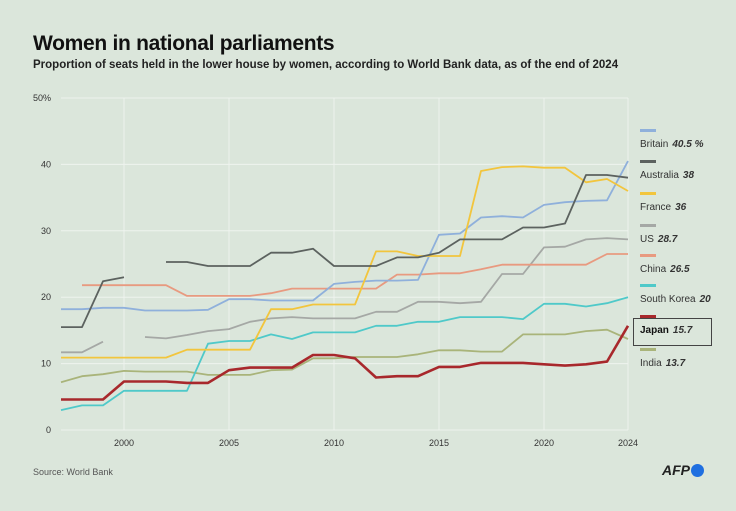 This screenshot has width=736, height=511. I want to click on legend-value: 15.7, so click(682, 330).